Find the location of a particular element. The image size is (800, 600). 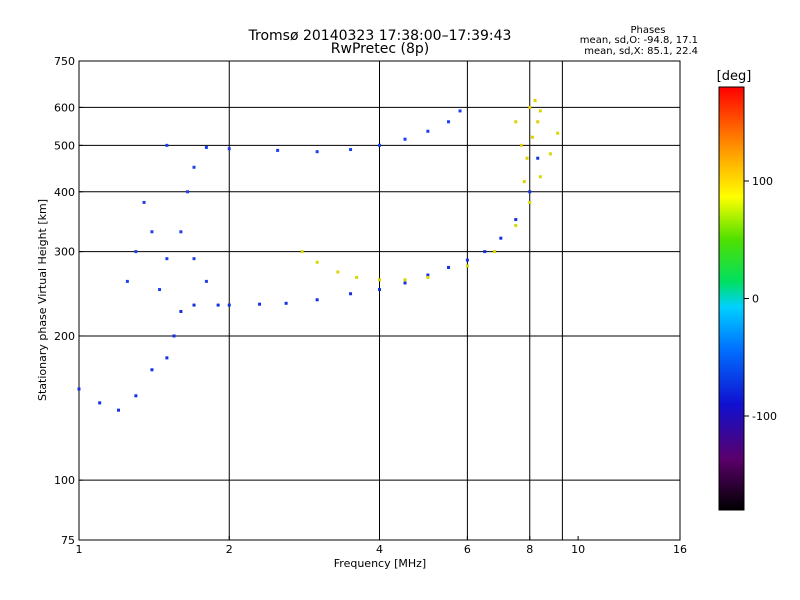

y-axis-label: Stationary phase Virtual Height [km] is located at coordinates (42, 300).